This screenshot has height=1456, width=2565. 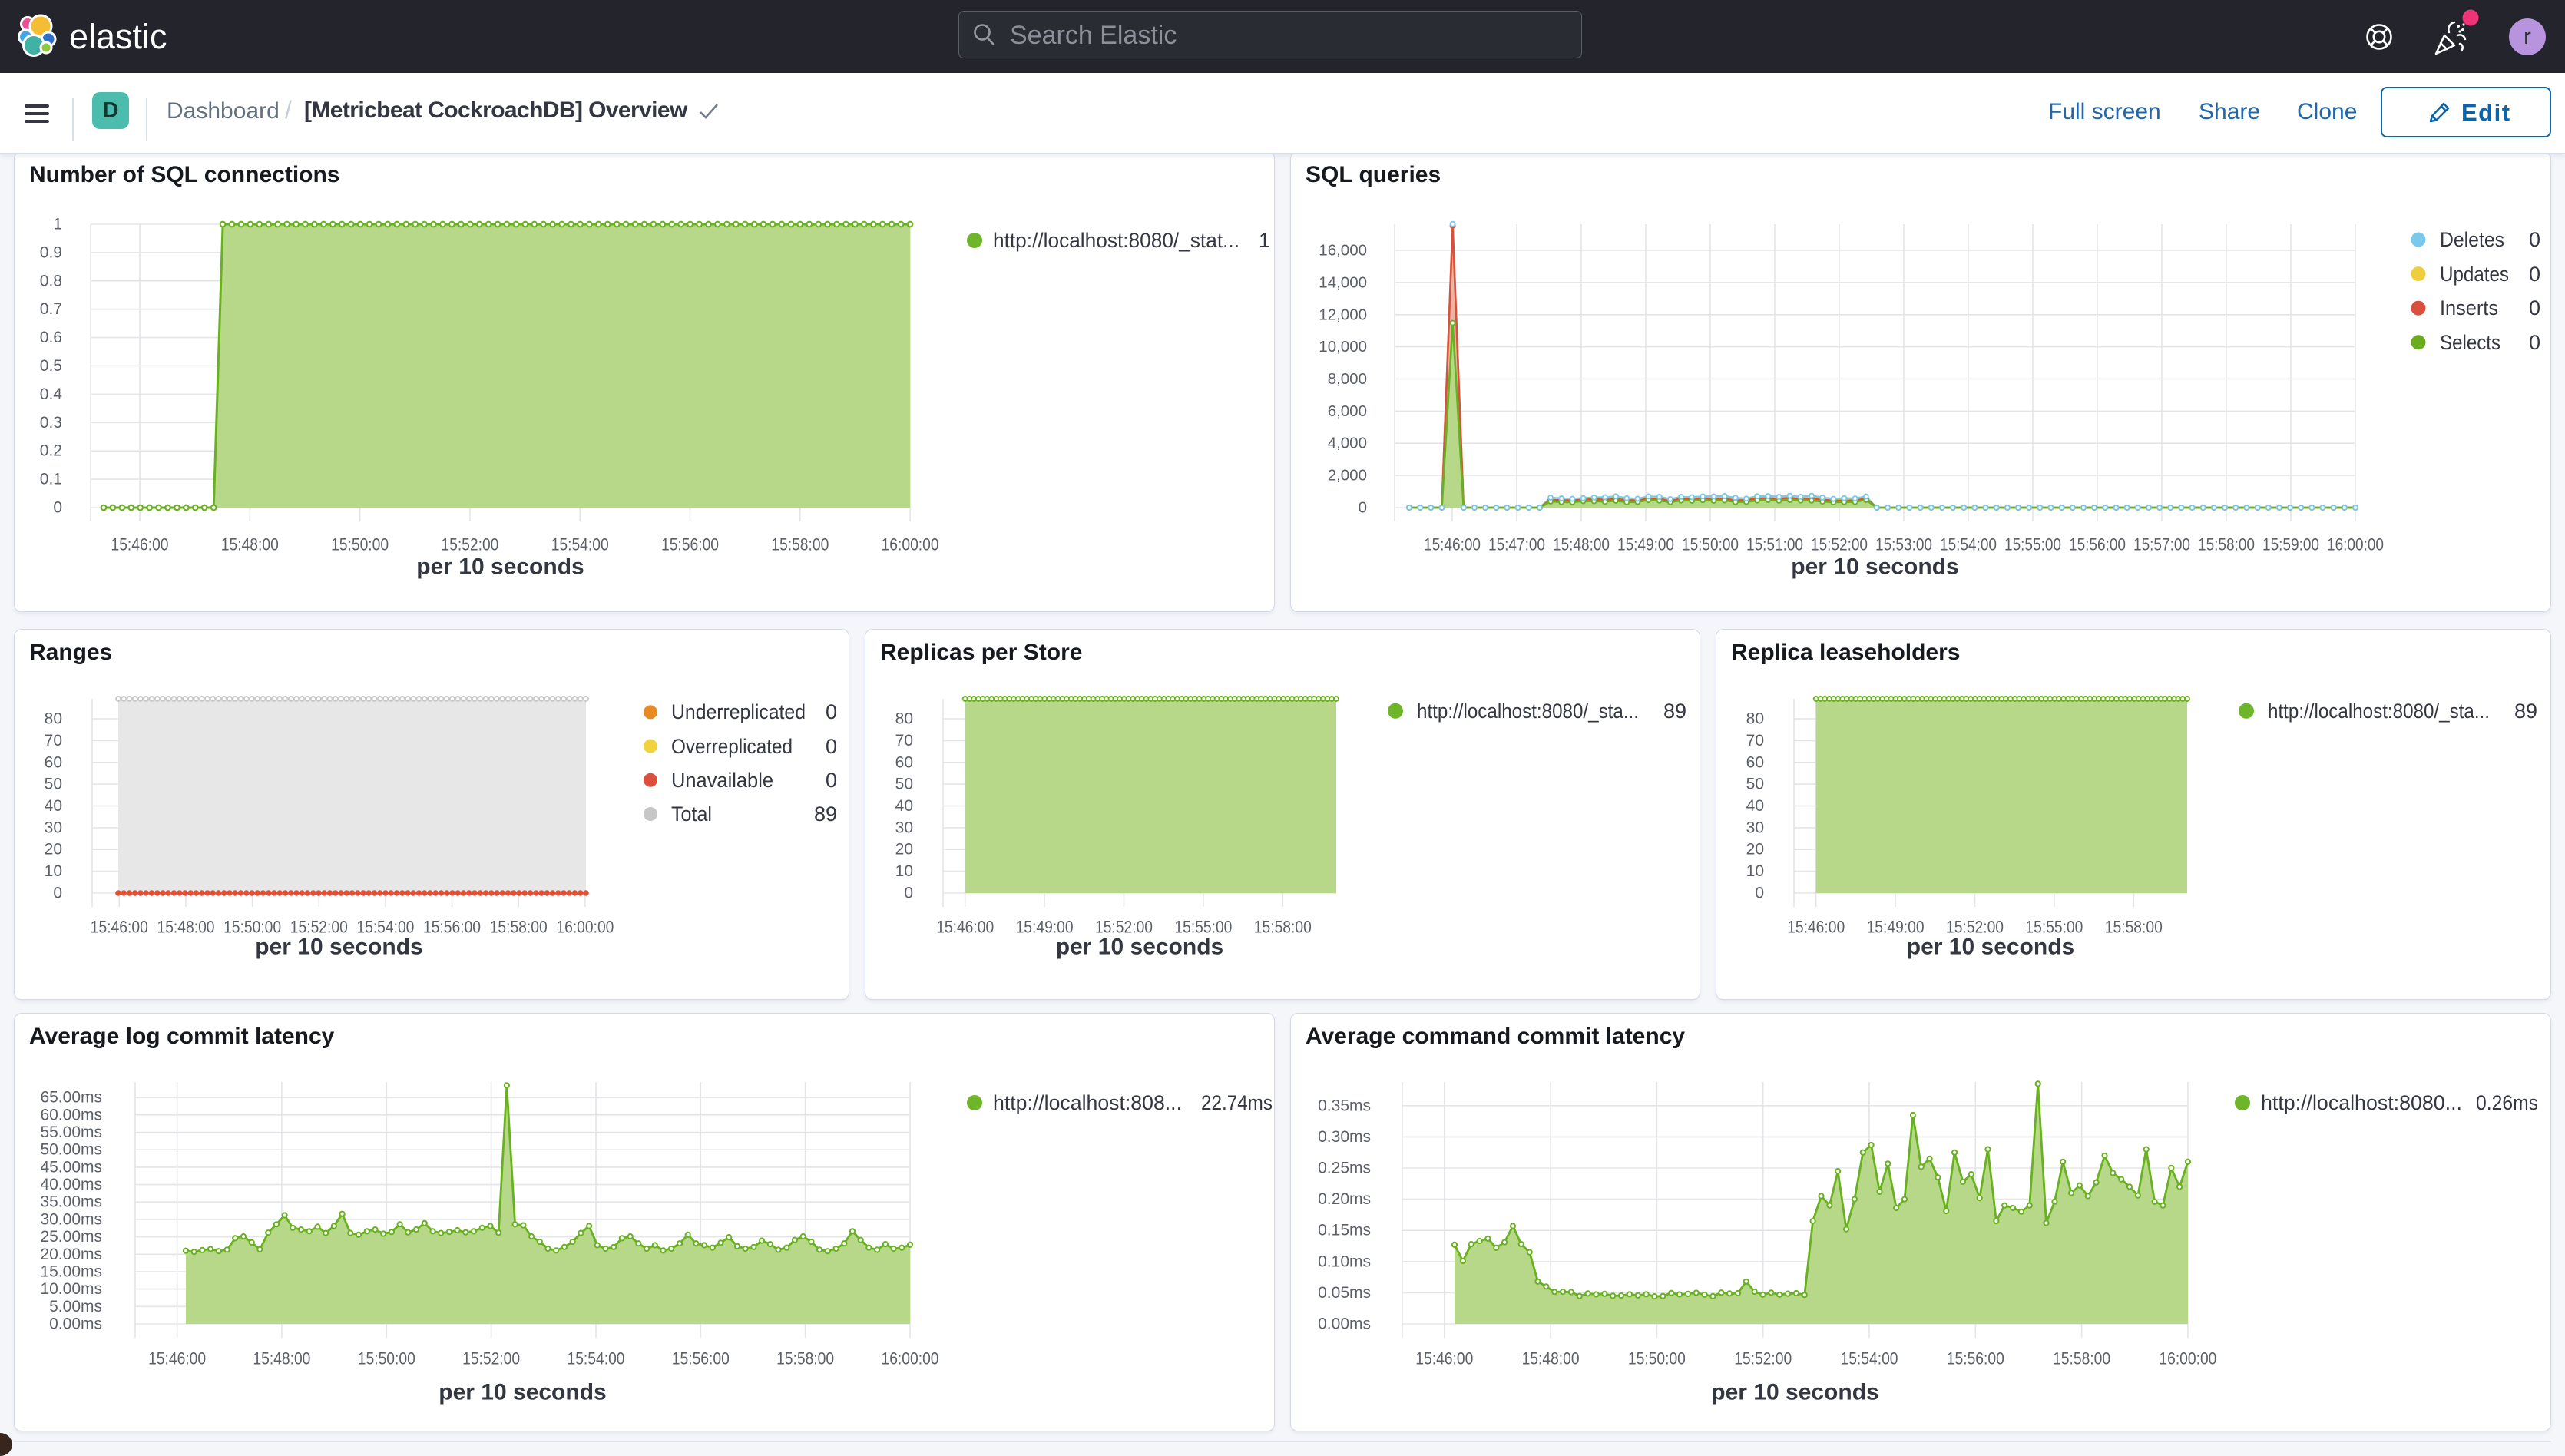 I want to click on svg-text: 16,000, so click(x=1343, y=251).